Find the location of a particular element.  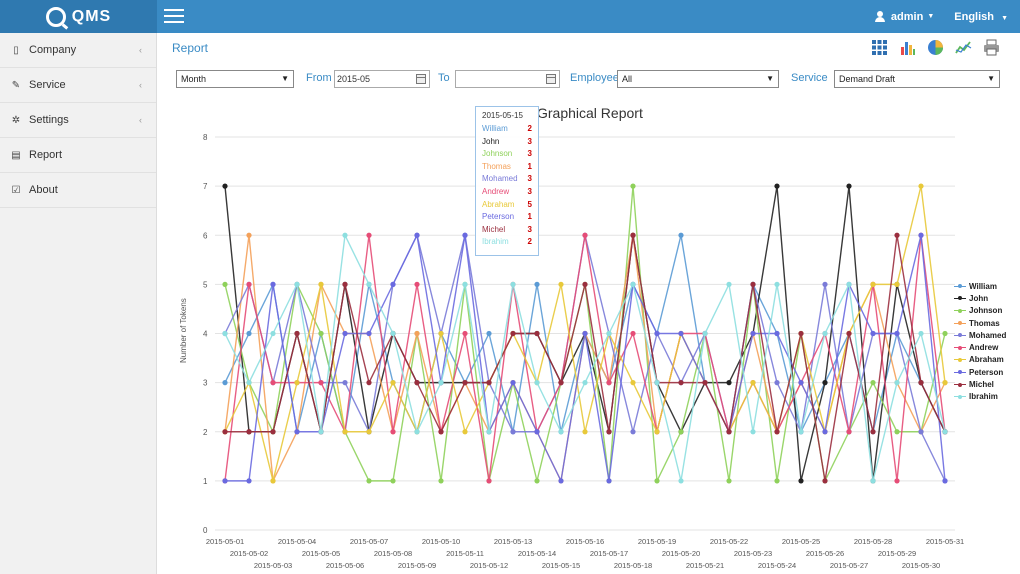

logo: QMS is located at coordinates (78, 16).